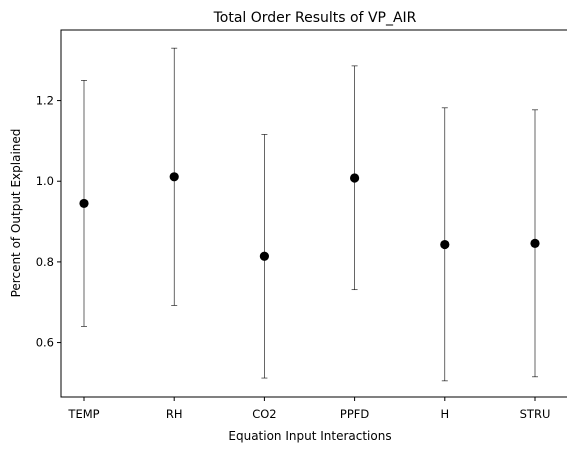 The height and width of the screenshot is (453, 567). Describe the element at coordinates (315, 18) in the screenshot. I see `chart-title: Total Order Results of VP_AIR` at that location.